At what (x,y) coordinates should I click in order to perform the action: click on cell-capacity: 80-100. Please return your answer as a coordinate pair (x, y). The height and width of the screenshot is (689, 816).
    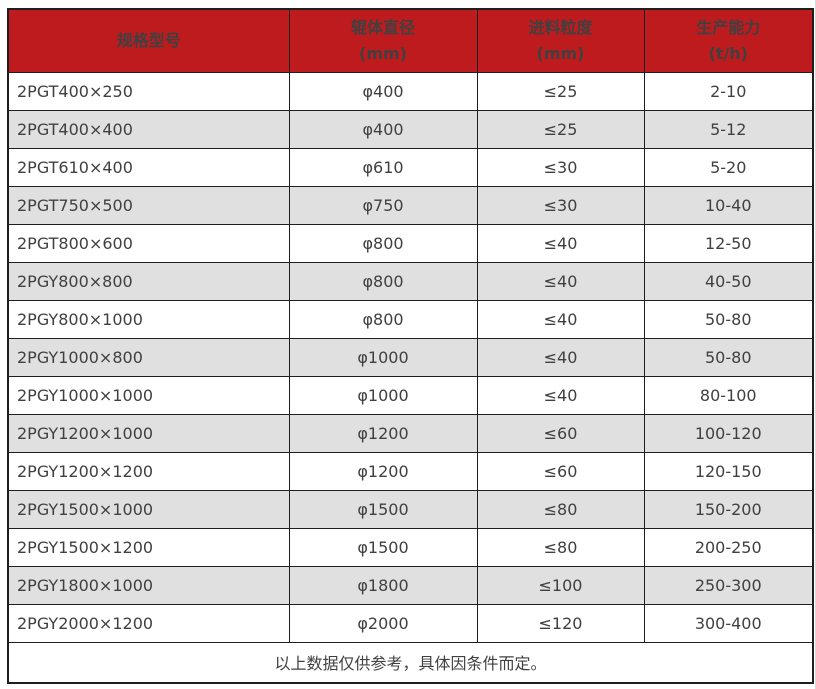
    Looking at the image, I should click on (728, 395).